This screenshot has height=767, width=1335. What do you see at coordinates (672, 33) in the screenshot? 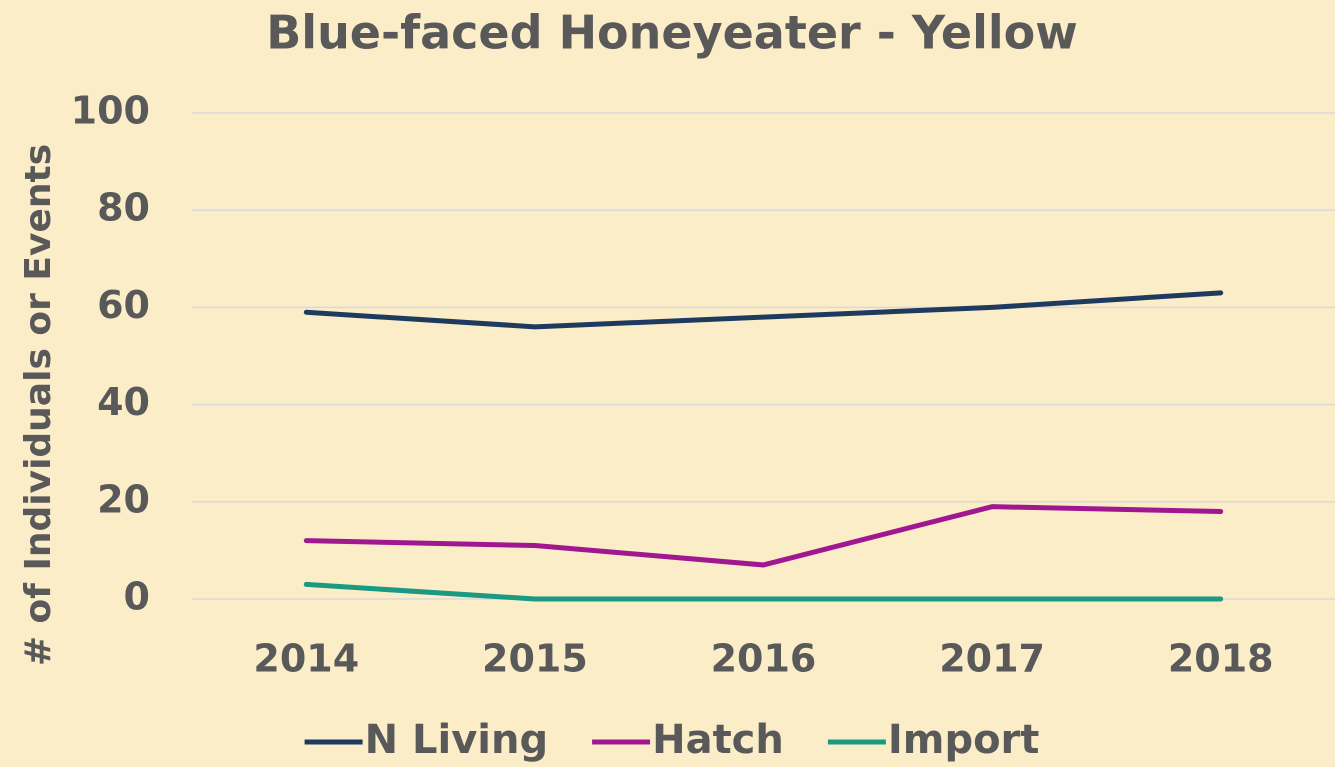
I see `chart-title: Blue-faced Honeyeater - Yellow` at bounding box center [672, 33].